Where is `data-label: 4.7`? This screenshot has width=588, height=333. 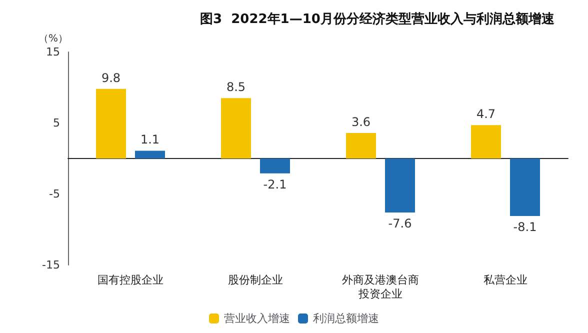 data-label: 4.7 is located at coordinates (486, 114).